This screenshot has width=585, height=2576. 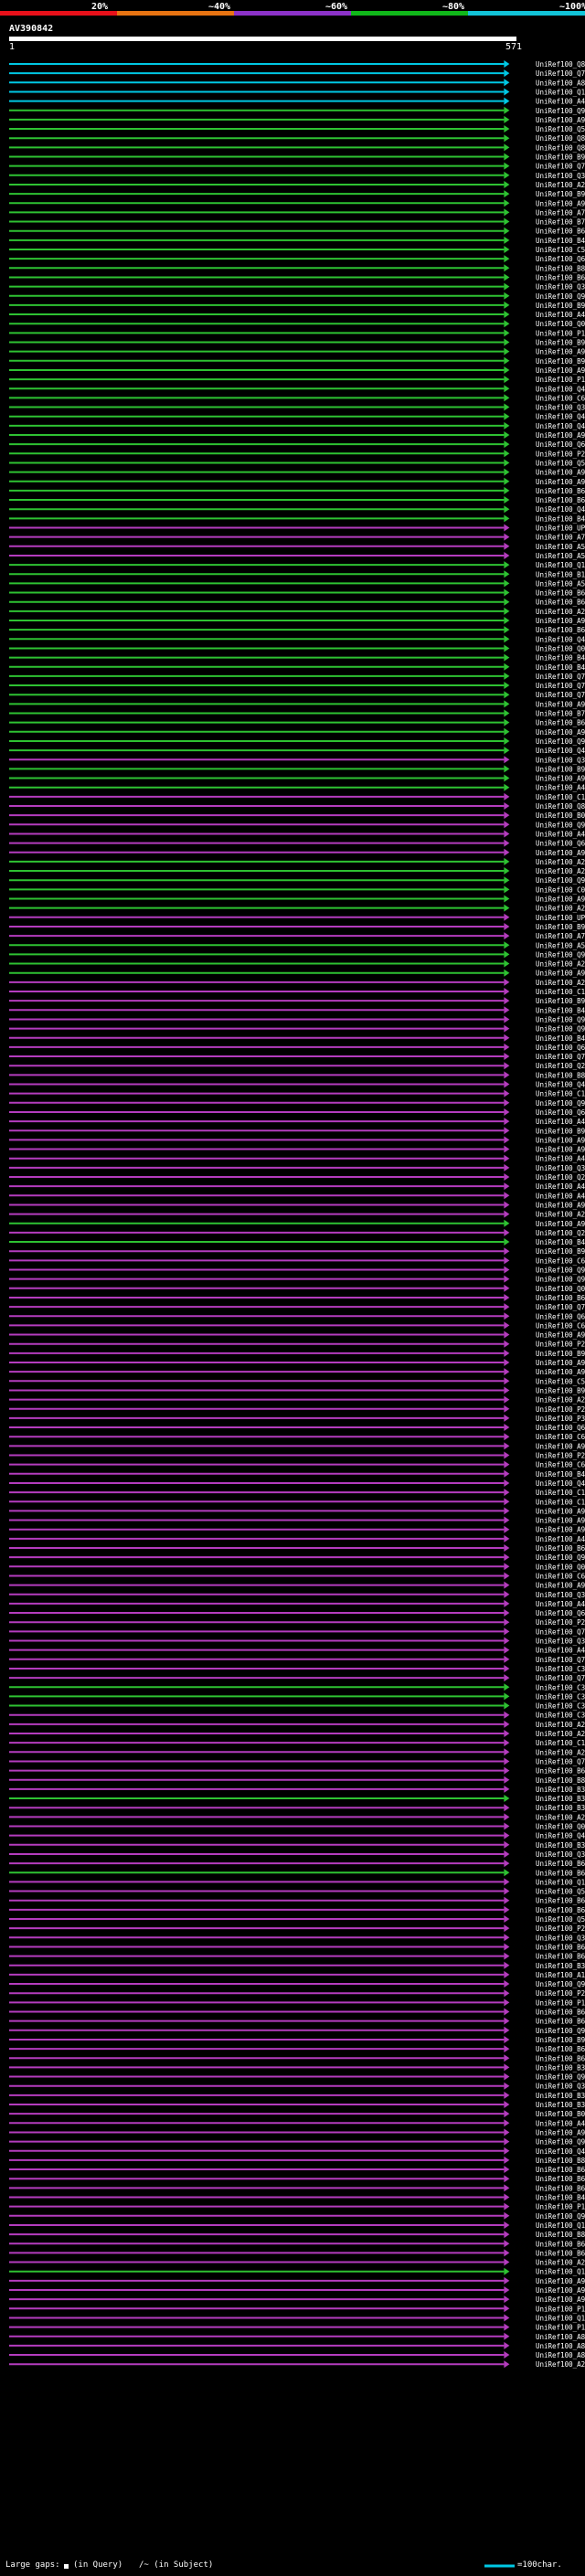 I want to click on hit-label: UniRef100_Q75VY8, so click(x=561, y=1057).